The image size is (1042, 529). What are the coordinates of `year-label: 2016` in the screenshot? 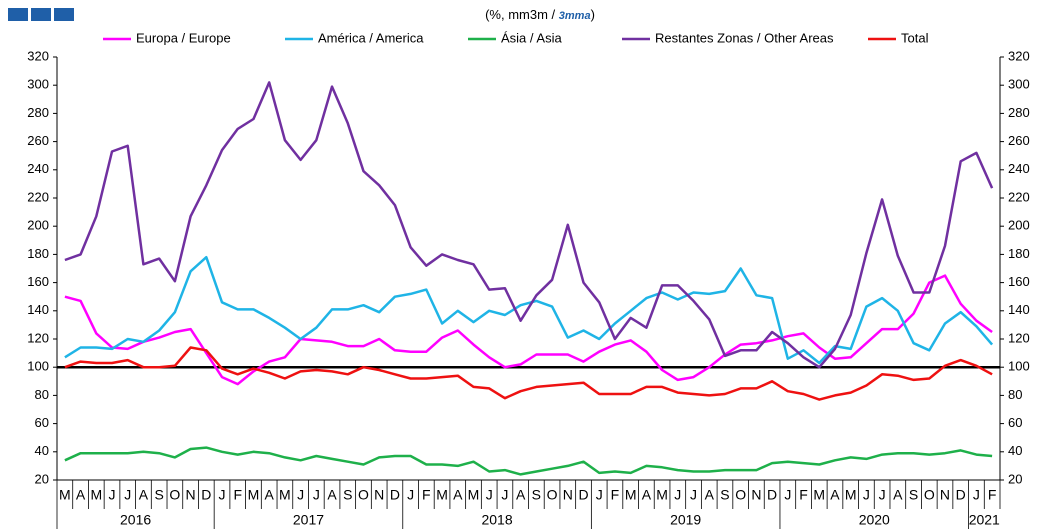 It's located at (135, 520).